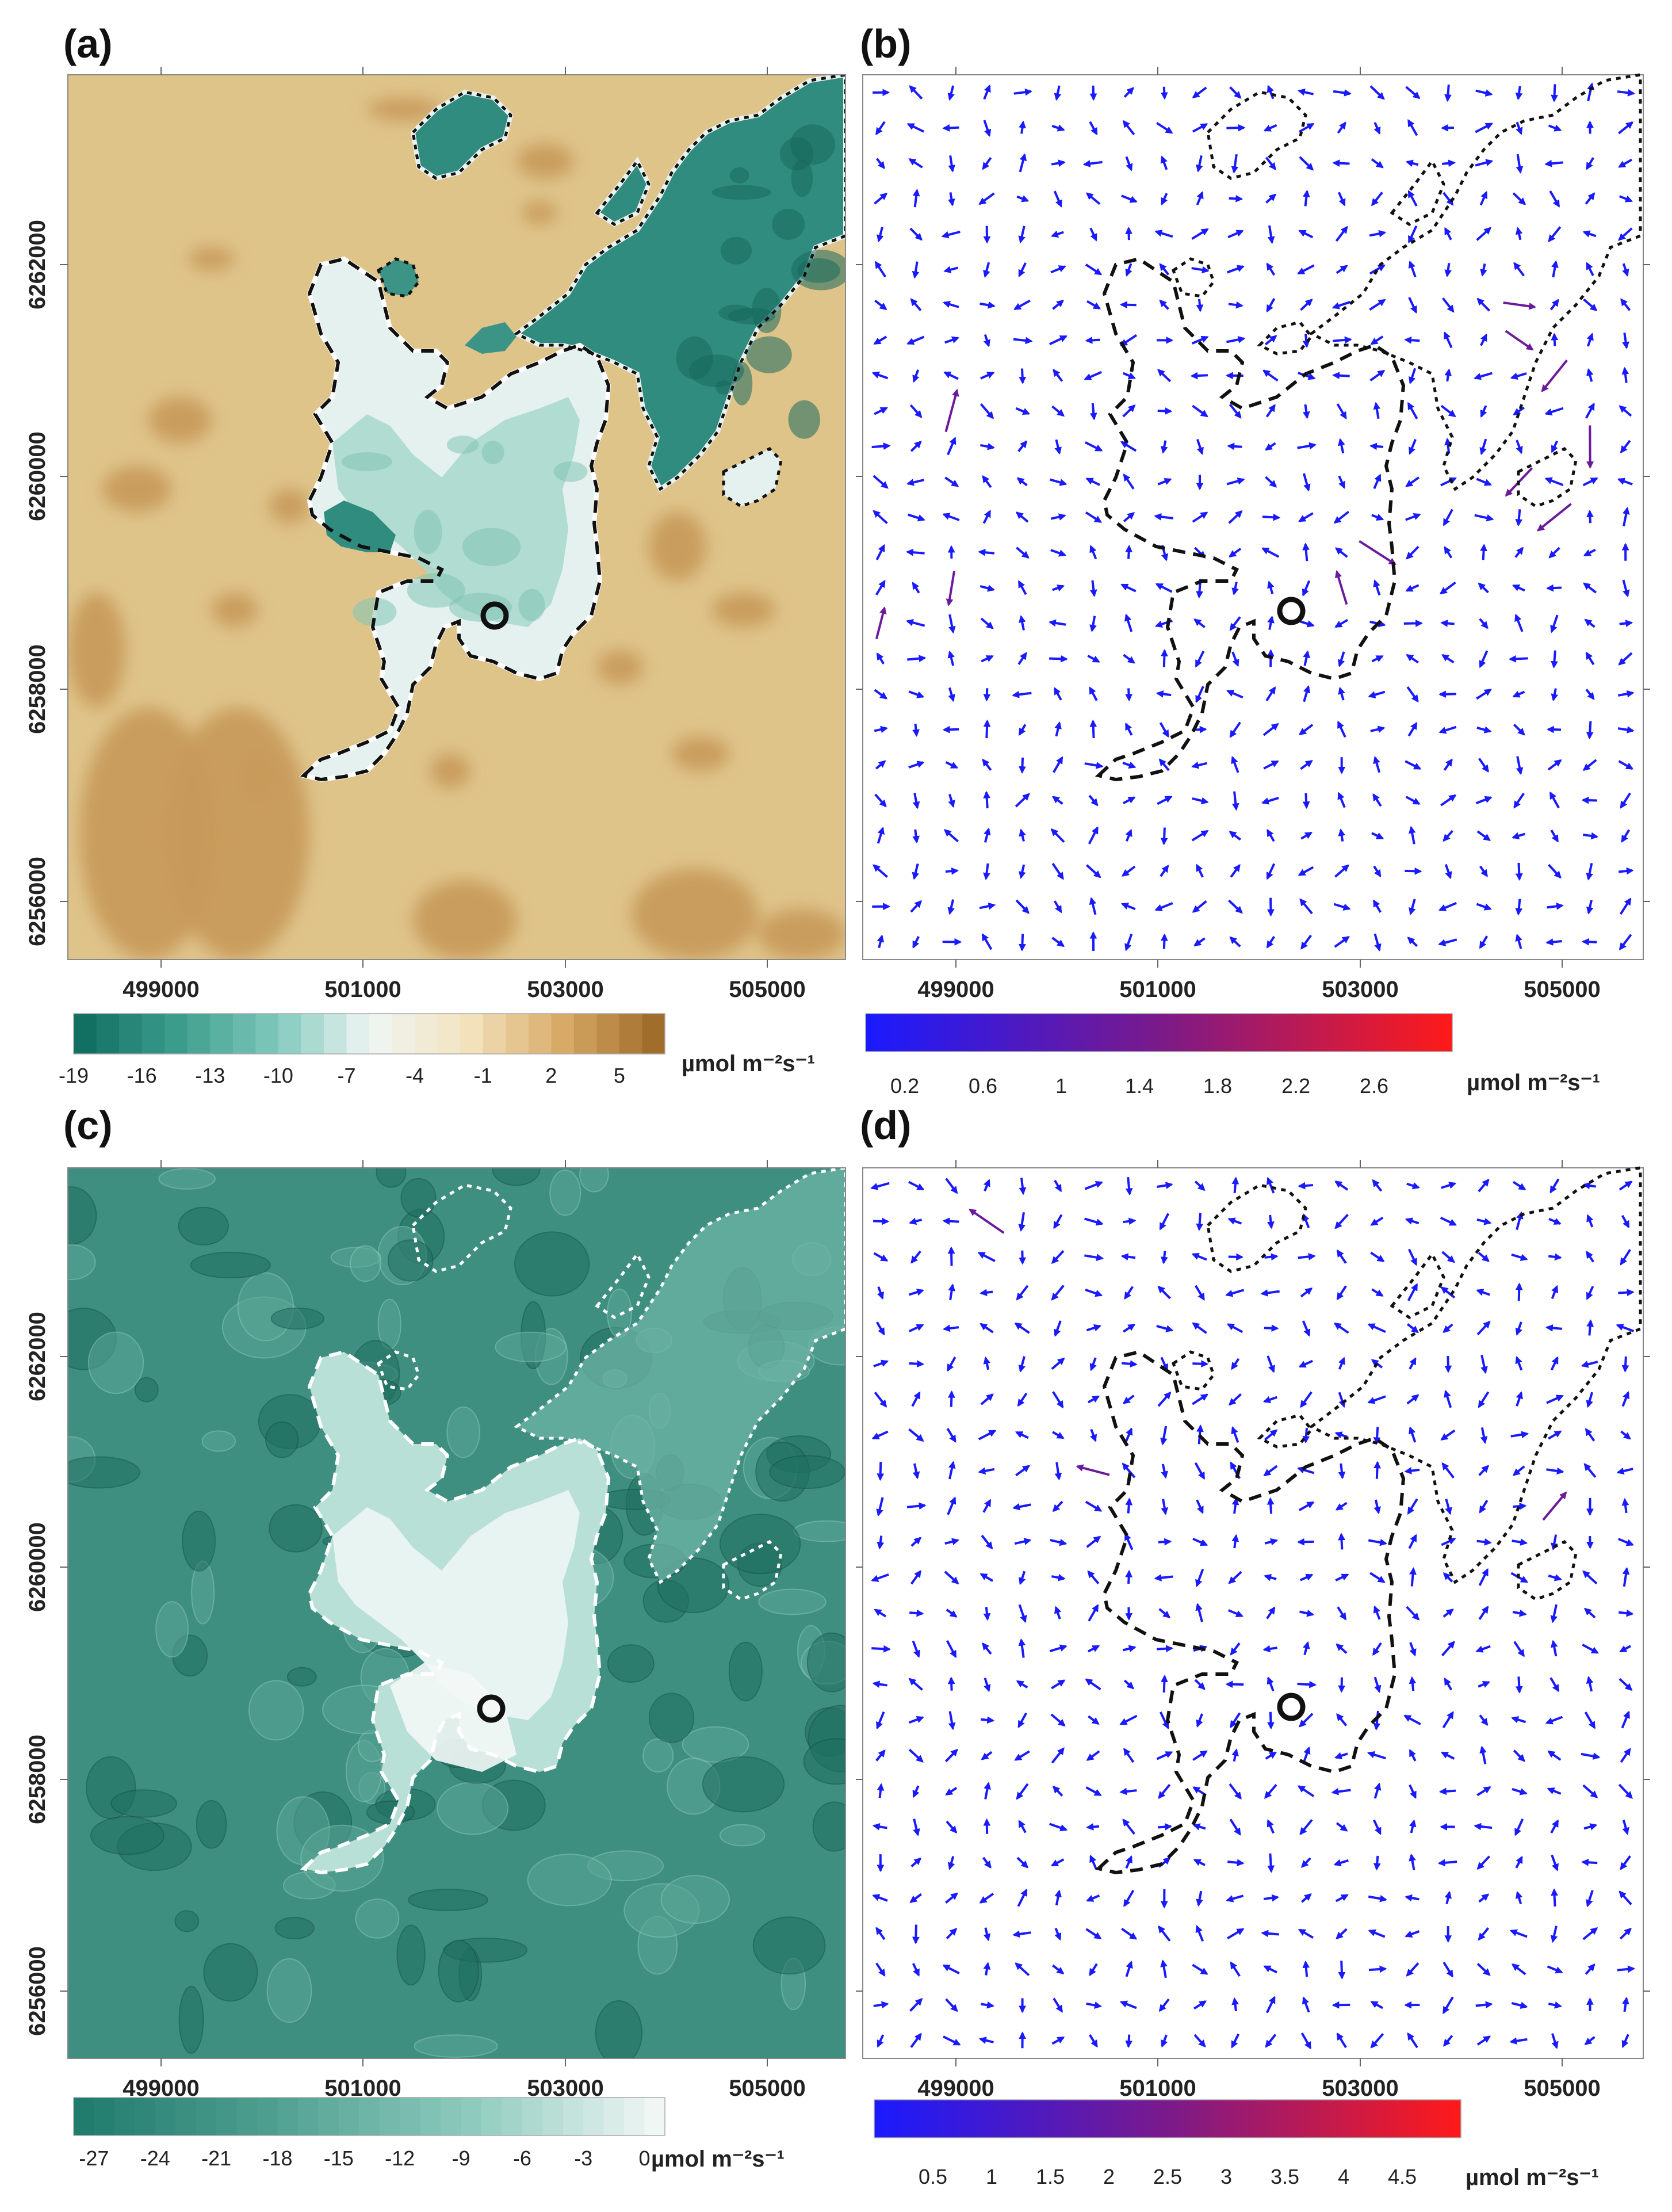  Describe the element at coordinates (429, 2134) in the screenshot. I see `colorbar-c: -27 -24 -21 -18 -15 -12 -9 -6 -3 0 µmol m⁻²s⁻¹` at that location.